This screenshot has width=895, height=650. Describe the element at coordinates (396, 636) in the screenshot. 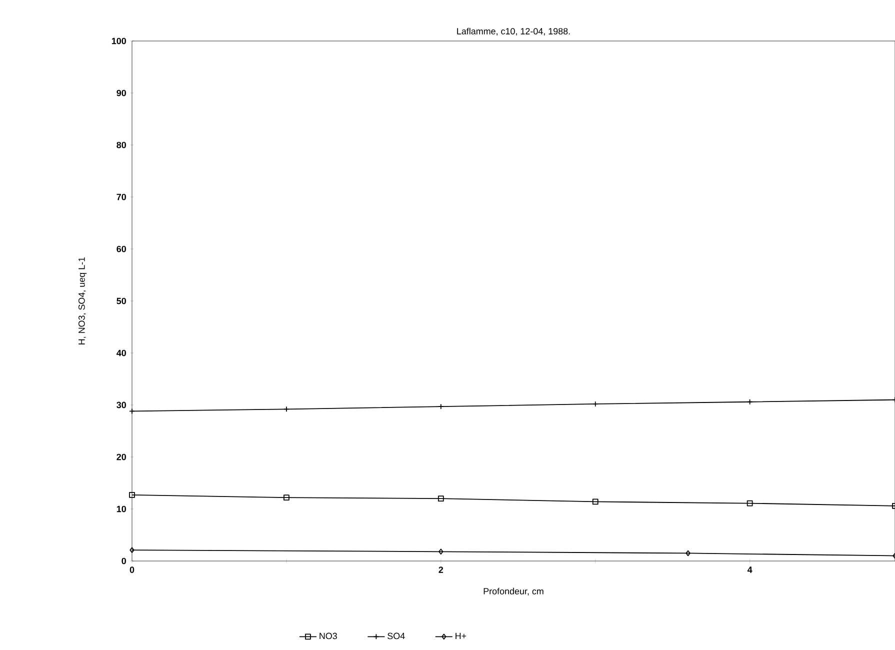

I see `legend-label: SO4` at that location.